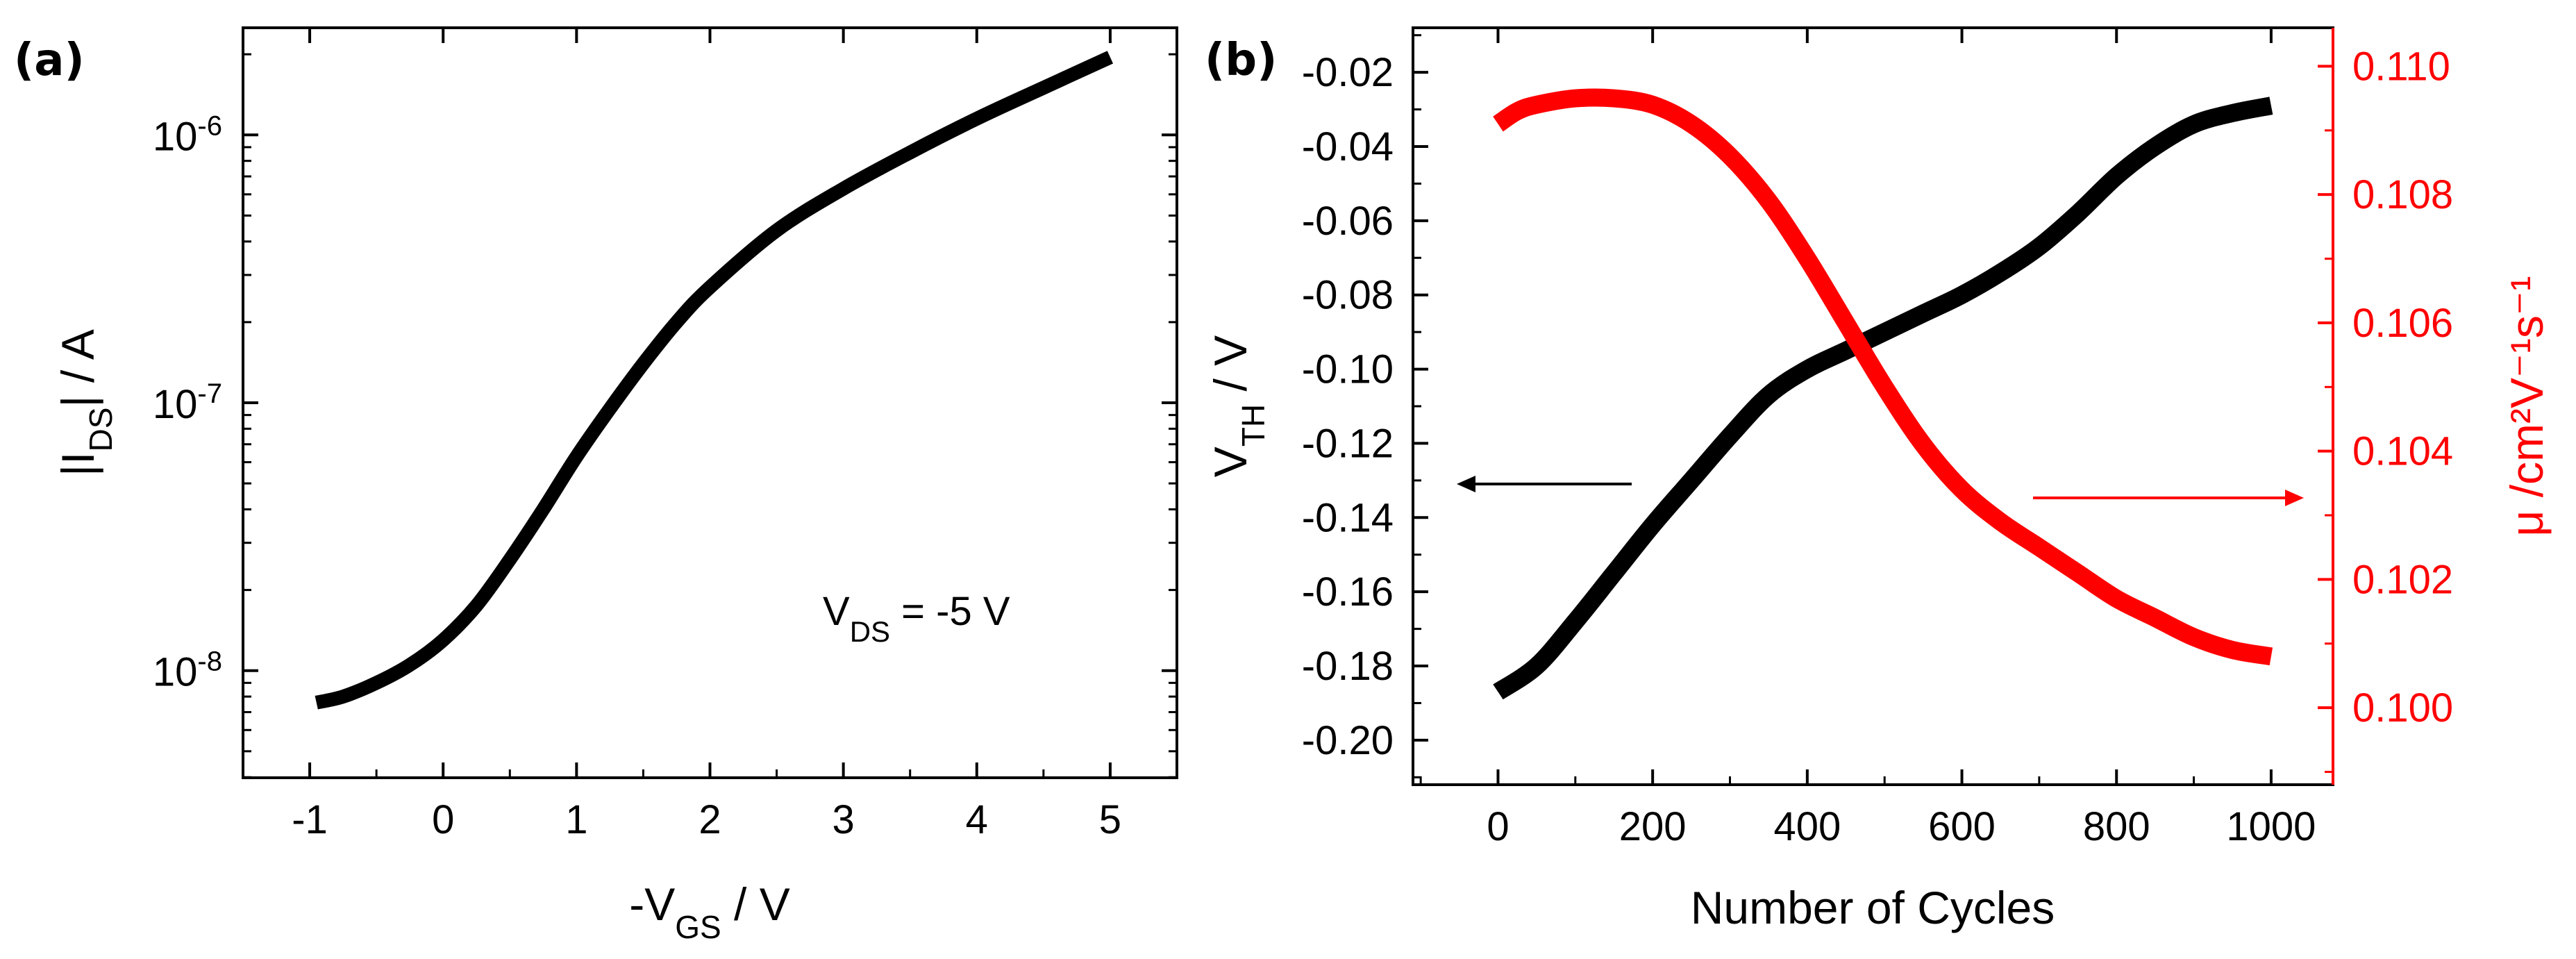 The width and height of the screenshot is (2576, 959). What do you see at coordinates (2402, 323) in the screenshot?
I see `chart-b-right-ytick-label: 0.106` at bounding box center [2402, 323].